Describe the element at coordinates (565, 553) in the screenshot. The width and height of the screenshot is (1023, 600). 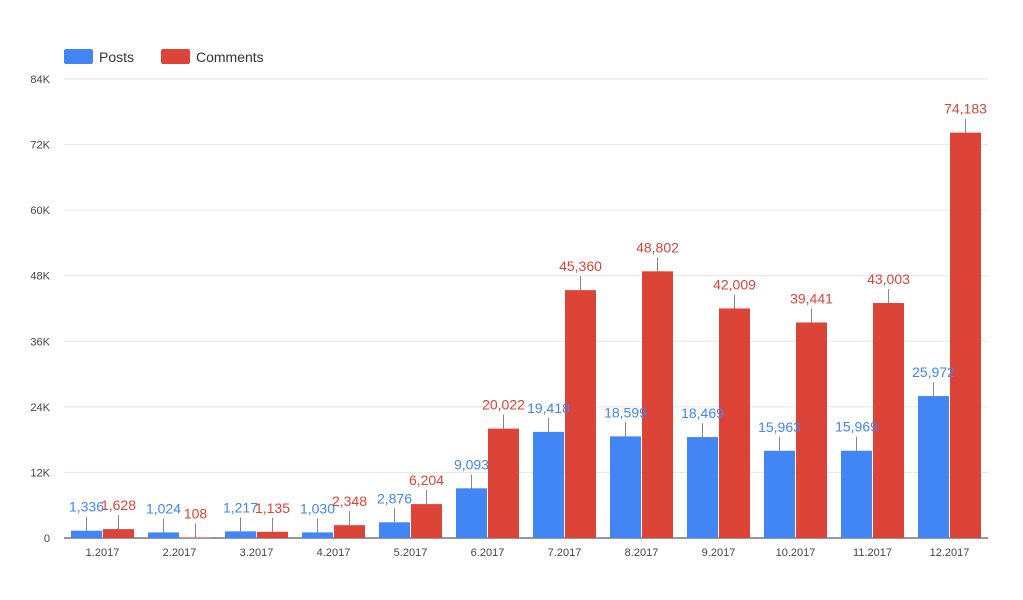
I see `x-tick-label: 7.2017` at that location.